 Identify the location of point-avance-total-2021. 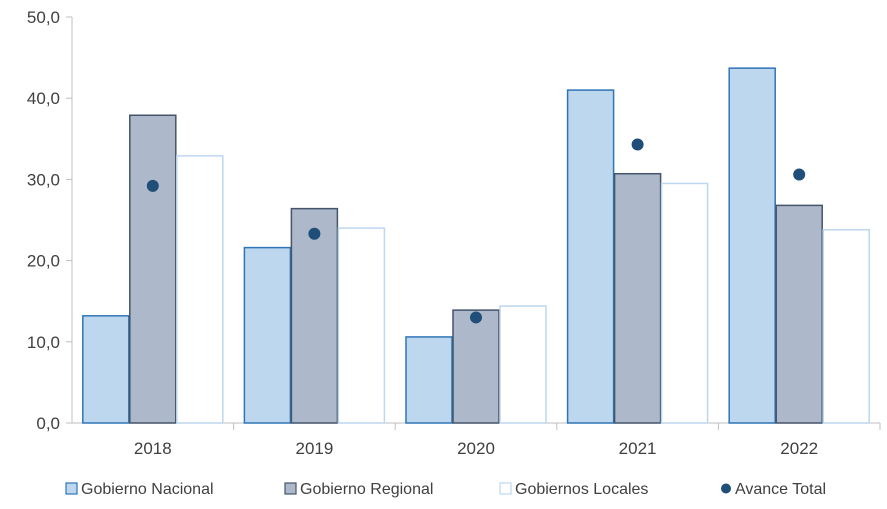
(637, 144).